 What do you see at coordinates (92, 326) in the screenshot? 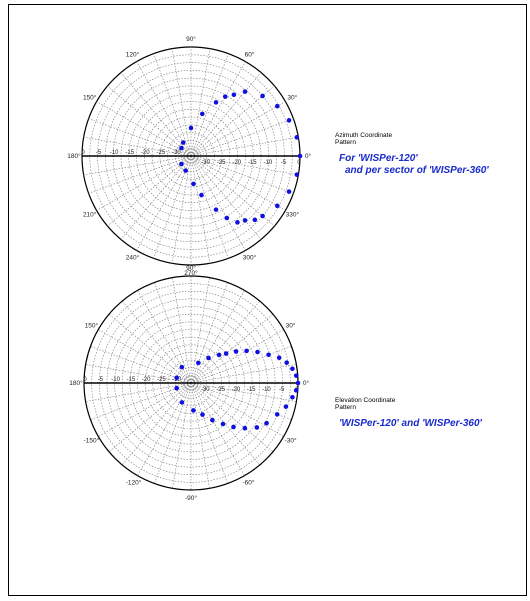
I see `elevation-angle-label: 150°` at bounding box center [92, 326].